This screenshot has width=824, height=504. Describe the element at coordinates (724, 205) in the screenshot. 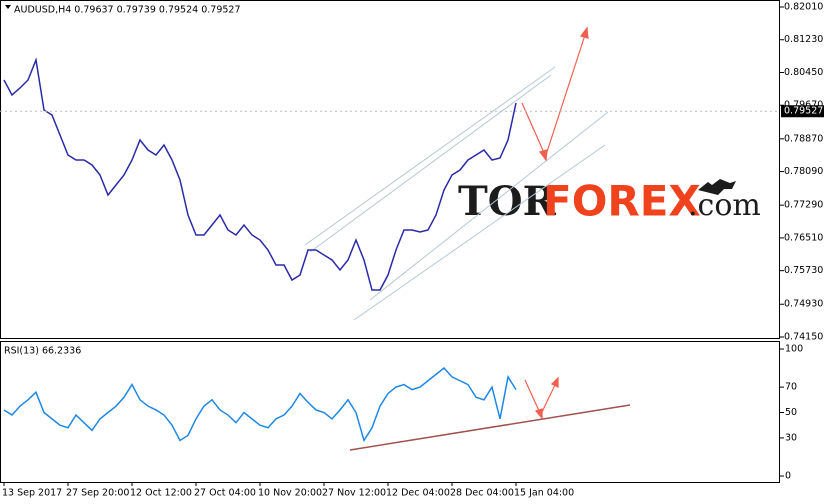

I see `watermark-suffix: .com` at that location.